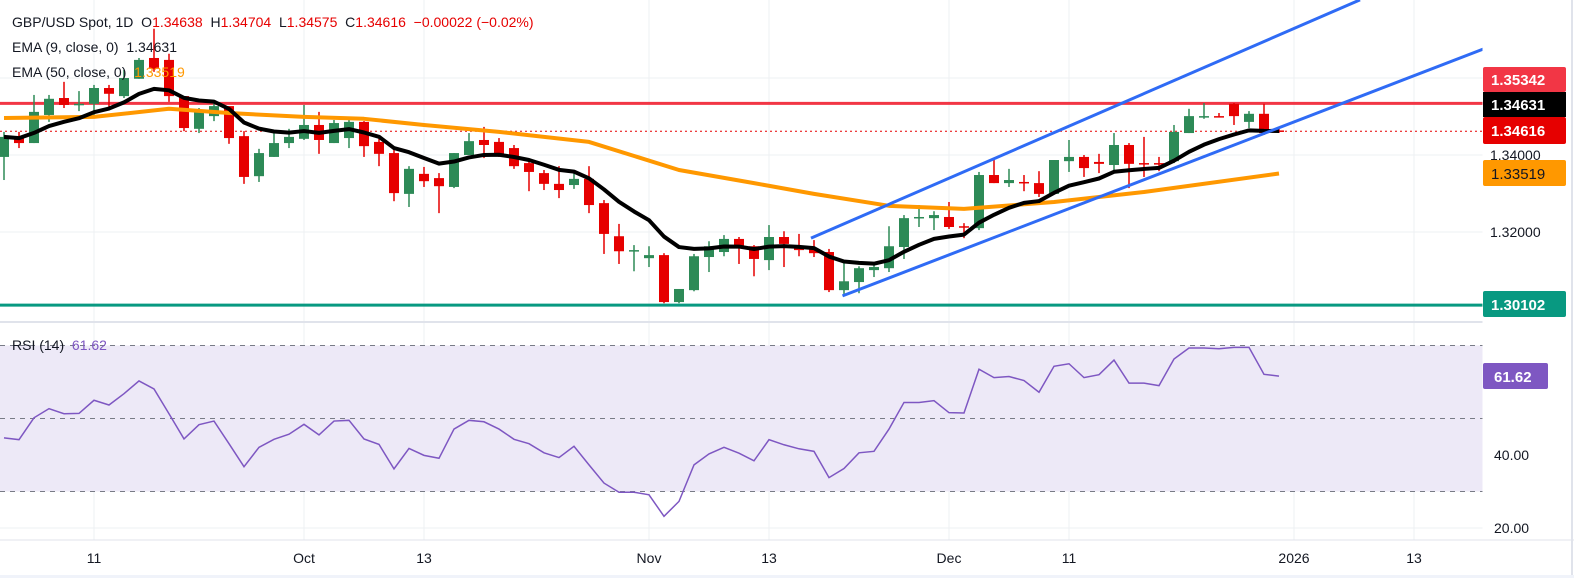  What do you see at coordinates (94, 558) in the screenshot?
I see `time-tick-label: 11` at bounding box center [94, 558].